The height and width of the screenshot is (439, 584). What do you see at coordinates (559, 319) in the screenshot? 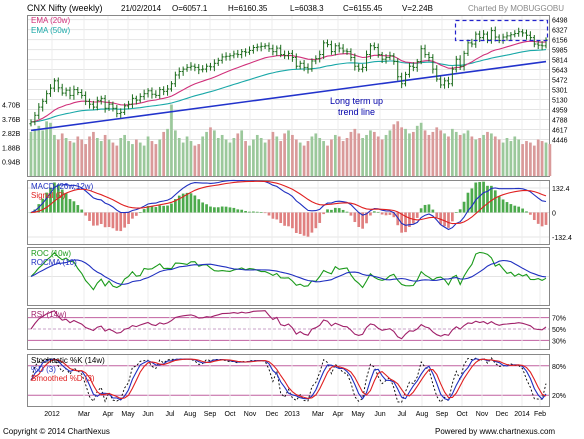
I see `rsi-tick-label: 70%` at bounding box center [559, 319].